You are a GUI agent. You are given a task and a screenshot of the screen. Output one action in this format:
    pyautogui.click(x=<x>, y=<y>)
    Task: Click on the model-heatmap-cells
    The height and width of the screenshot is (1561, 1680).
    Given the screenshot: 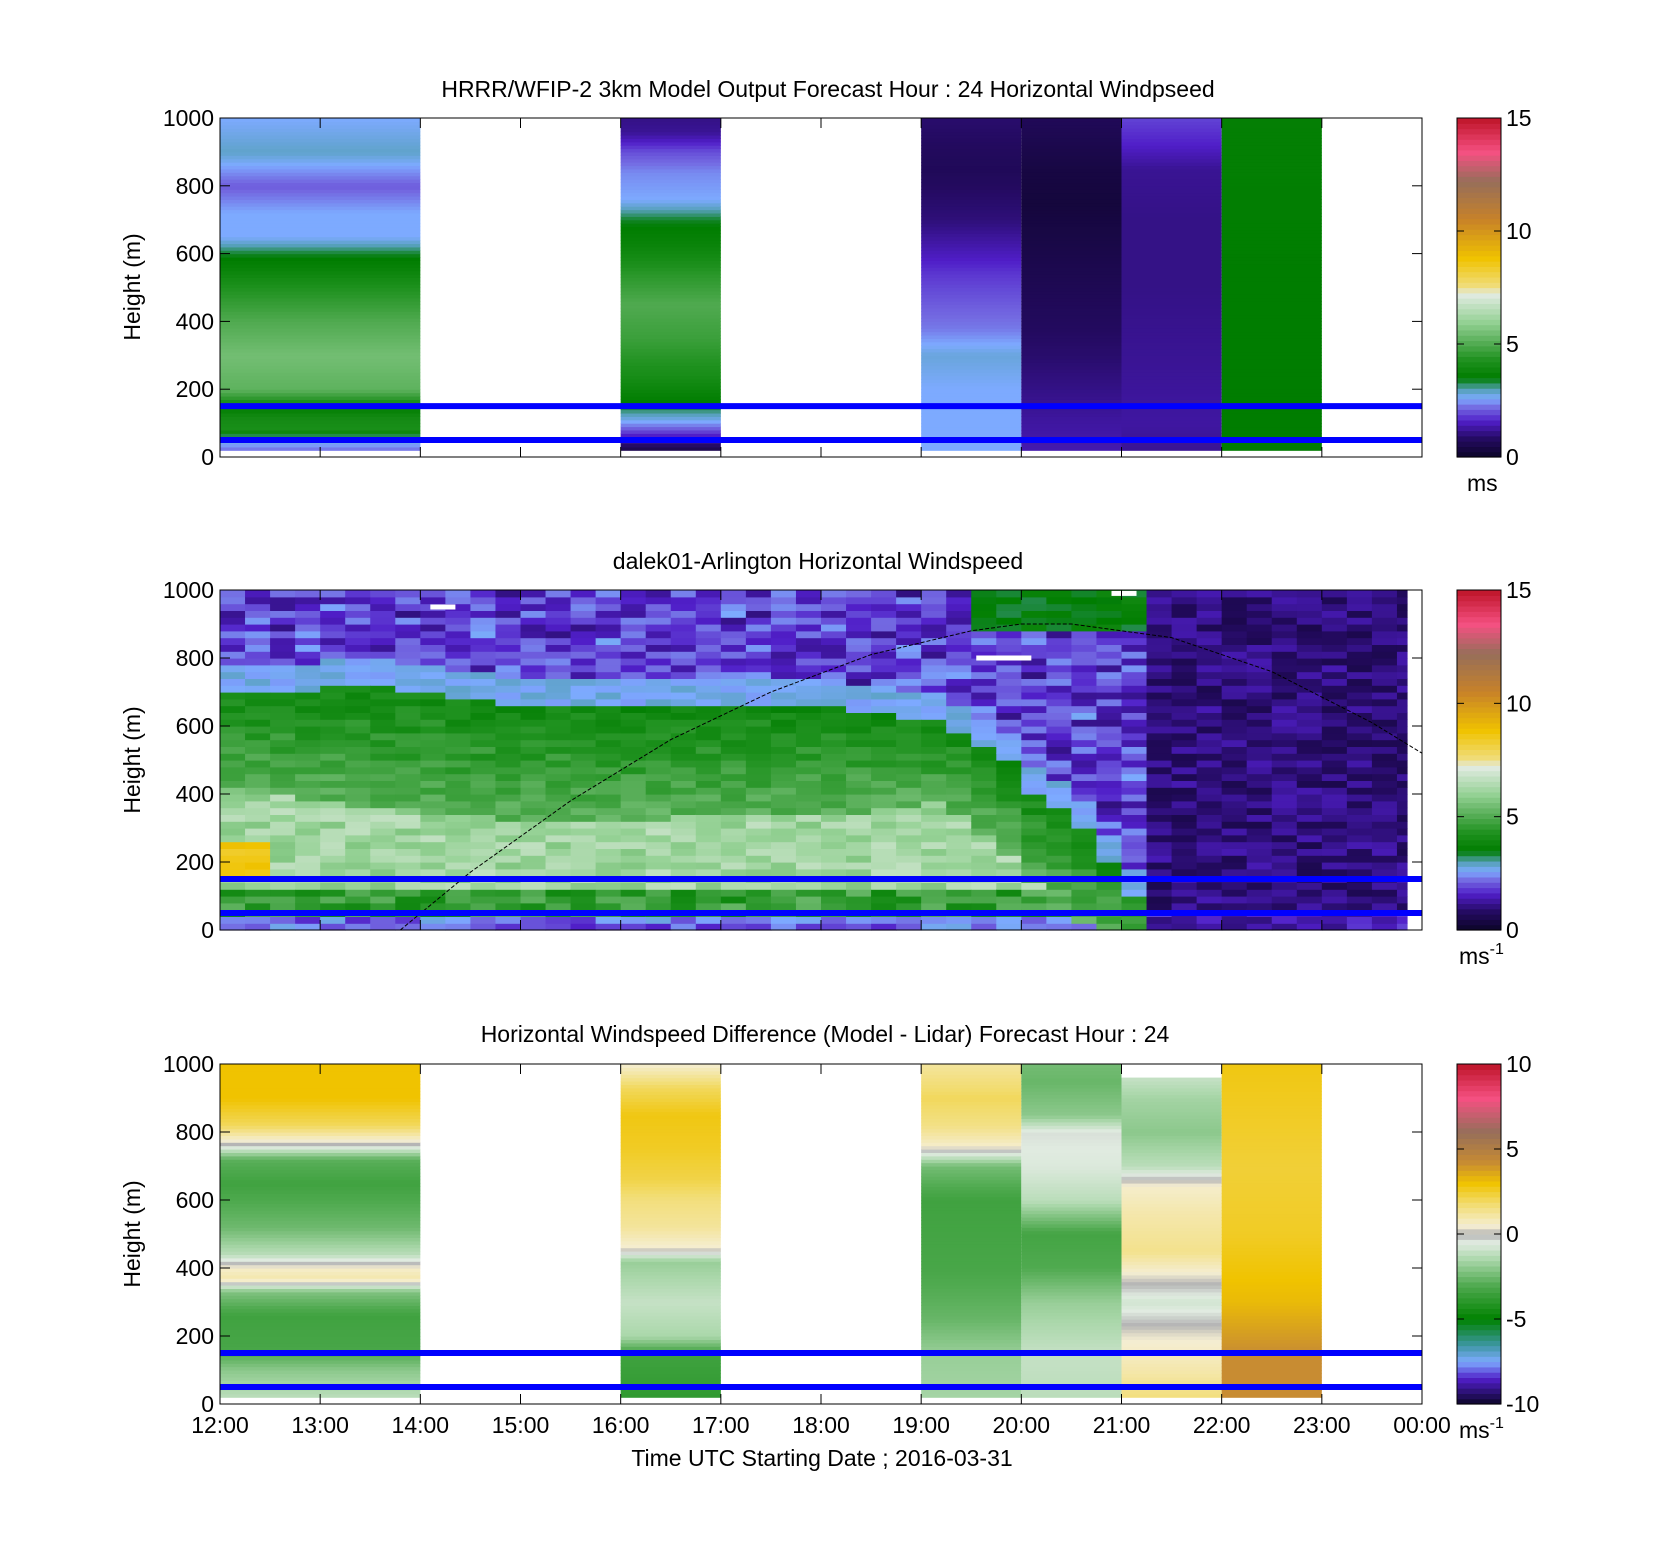 What is the action you would take?
    pyautogui.click(x=771, y=284)
    